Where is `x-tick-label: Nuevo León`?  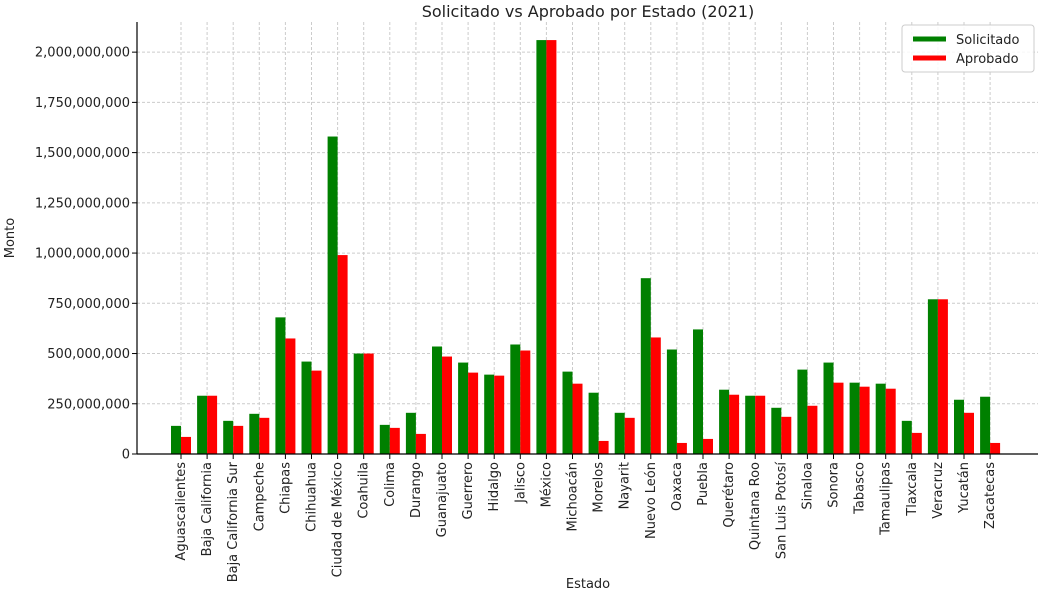 x-tick-label: Nuevo León is located at coordinates (651, 500).